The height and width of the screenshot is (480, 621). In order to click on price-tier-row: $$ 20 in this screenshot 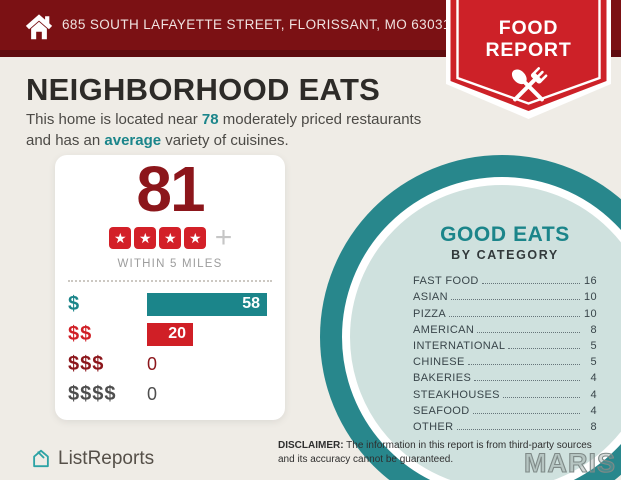, I will do `click(170, 334)`.